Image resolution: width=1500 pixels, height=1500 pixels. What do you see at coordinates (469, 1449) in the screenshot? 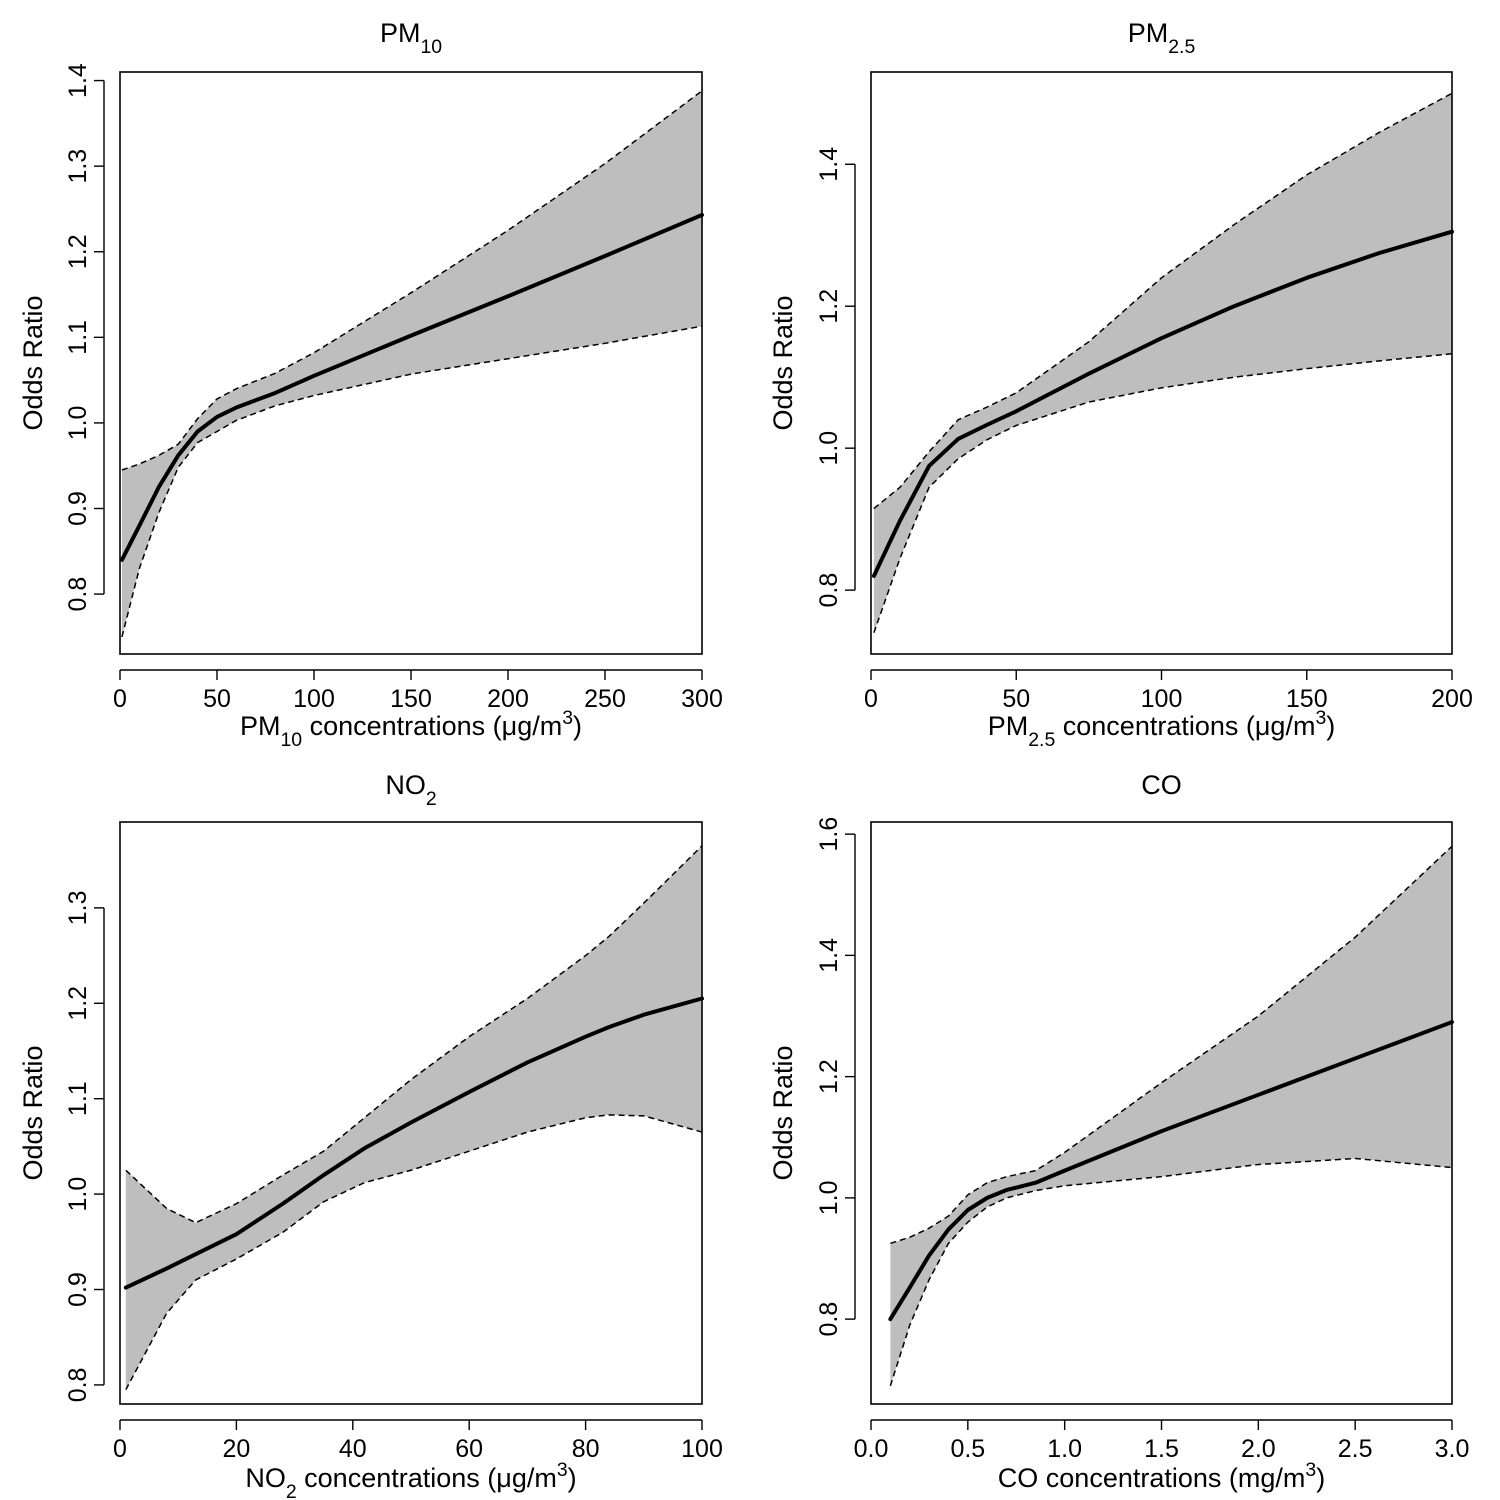
I see `x-tick-label: 60` at bounding box center [469, 1449].